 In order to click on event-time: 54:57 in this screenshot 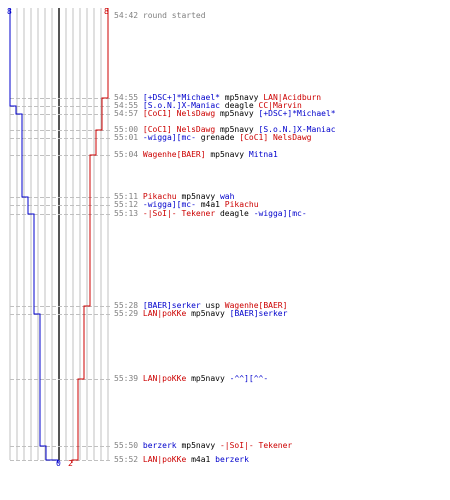, I will do `click(128, 113)`.